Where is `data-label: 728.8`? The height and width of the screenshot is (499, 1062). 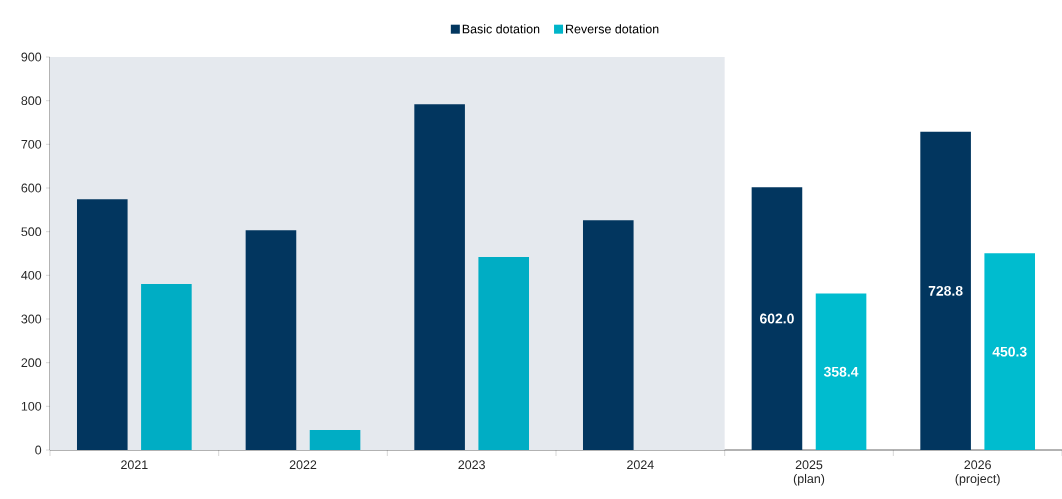 data-label: 728.8 is located at coordinates (945, 290).